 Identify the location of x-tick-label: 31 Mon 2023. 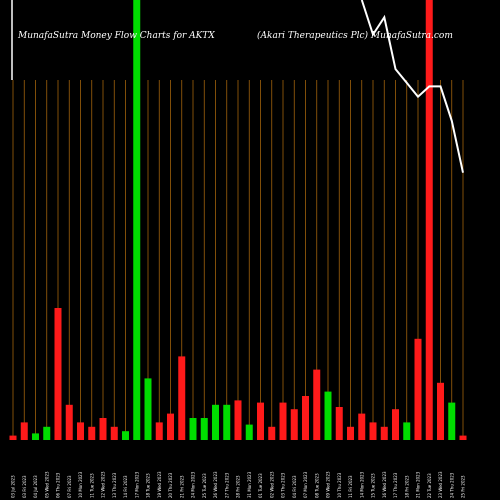
(249, 484).